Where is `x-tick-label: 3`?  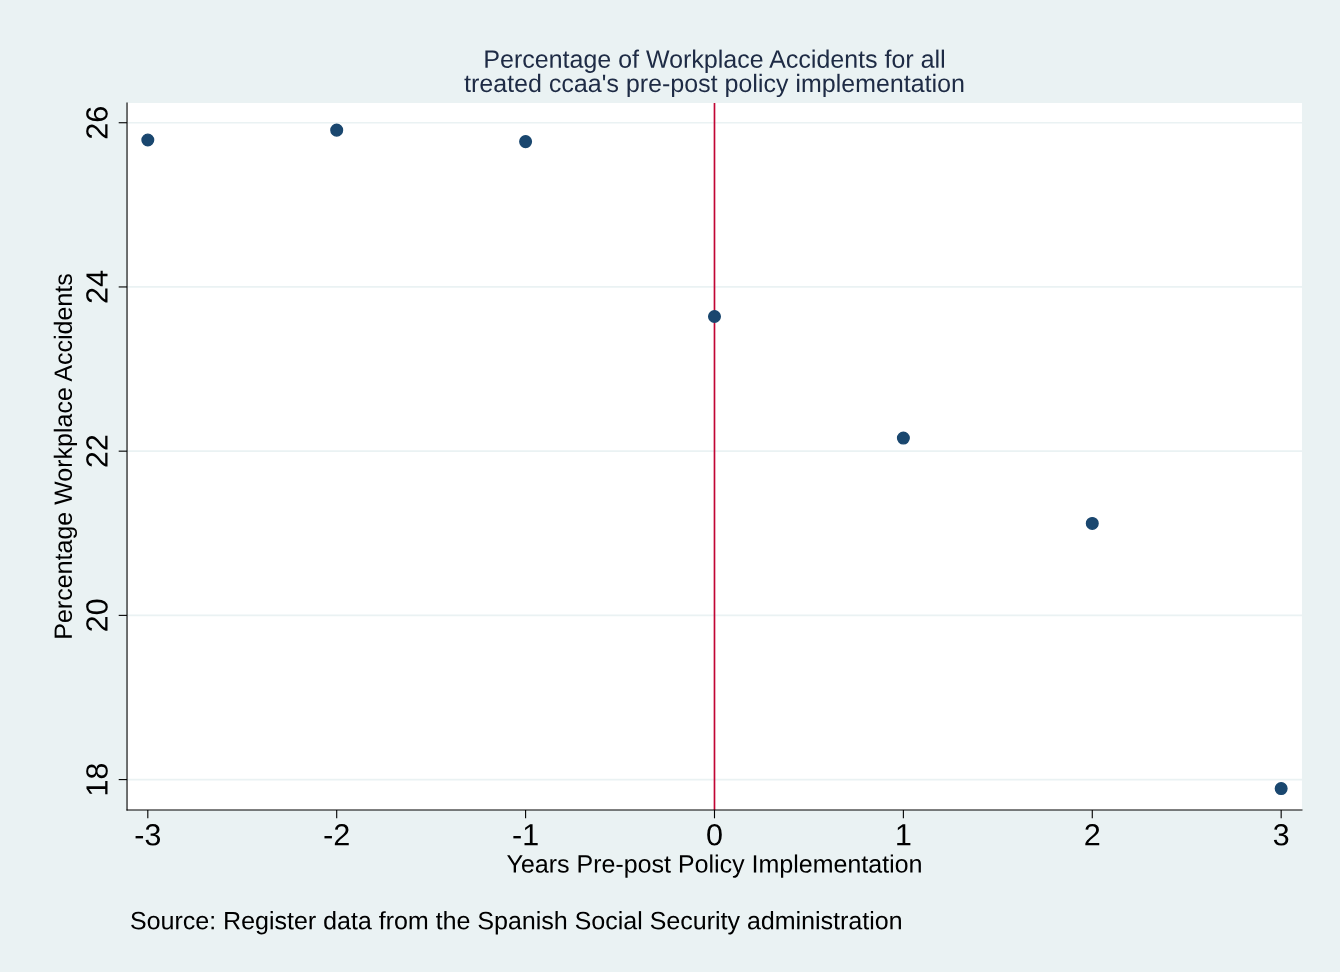 x-tick-label: 3 is located at coordinates (1281, 834).